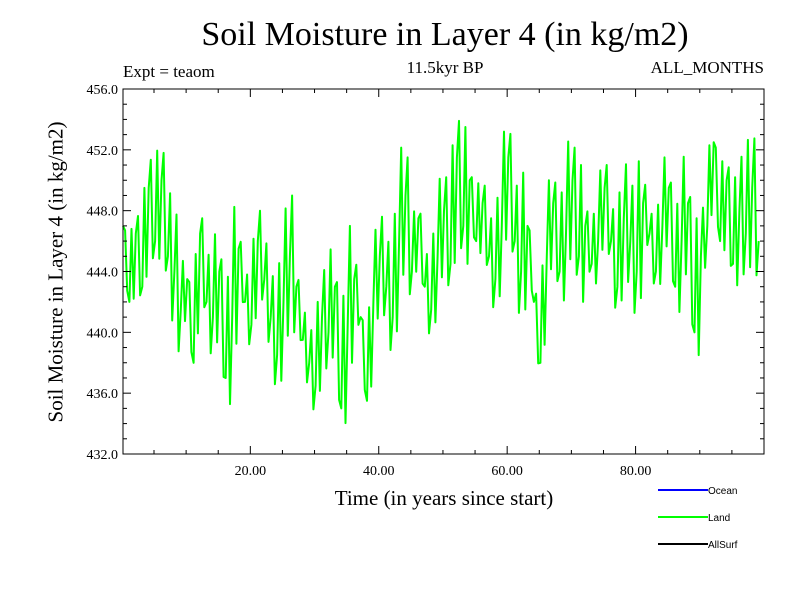 This screenshot has height=600, width=800. I want to click on y-tick-label: 456.0, so click(103, 90).